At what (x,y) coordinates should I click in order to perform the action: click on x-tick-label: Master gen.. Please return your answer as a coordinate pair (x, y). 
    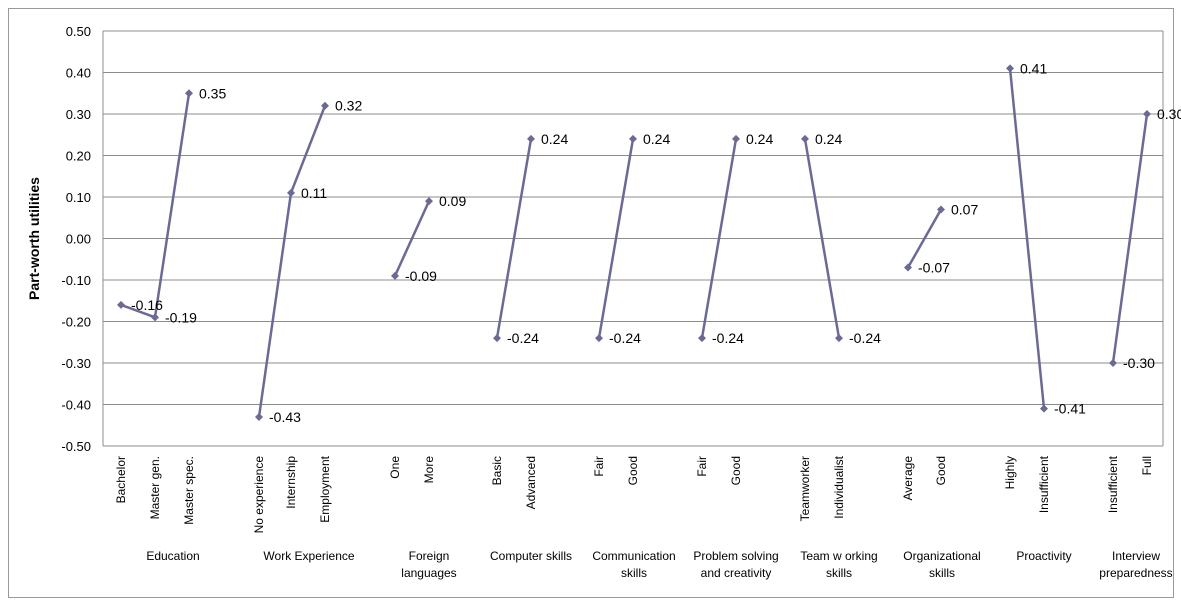
    Looking at the image, I should click on (155, 487).